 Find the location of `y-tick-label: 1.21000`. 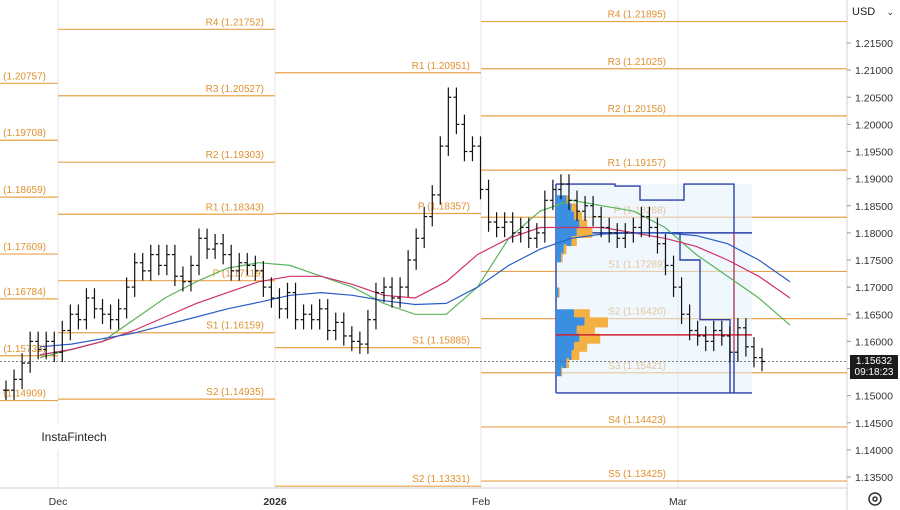

y-tick-label: 1.21000 is located at coordinates (874, 71).